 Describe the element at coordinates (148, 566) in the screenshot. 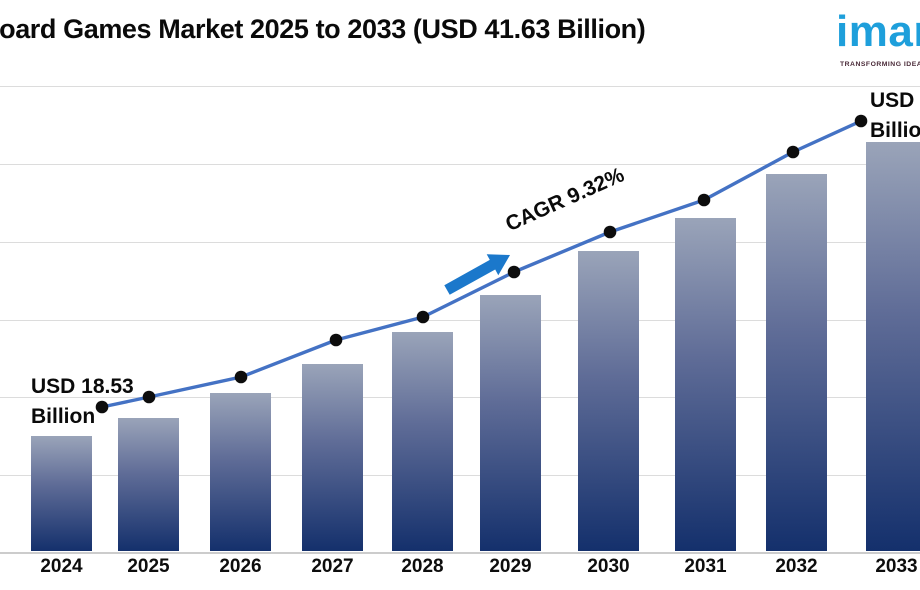

I see `axis-label-2025: 2025` at that location.